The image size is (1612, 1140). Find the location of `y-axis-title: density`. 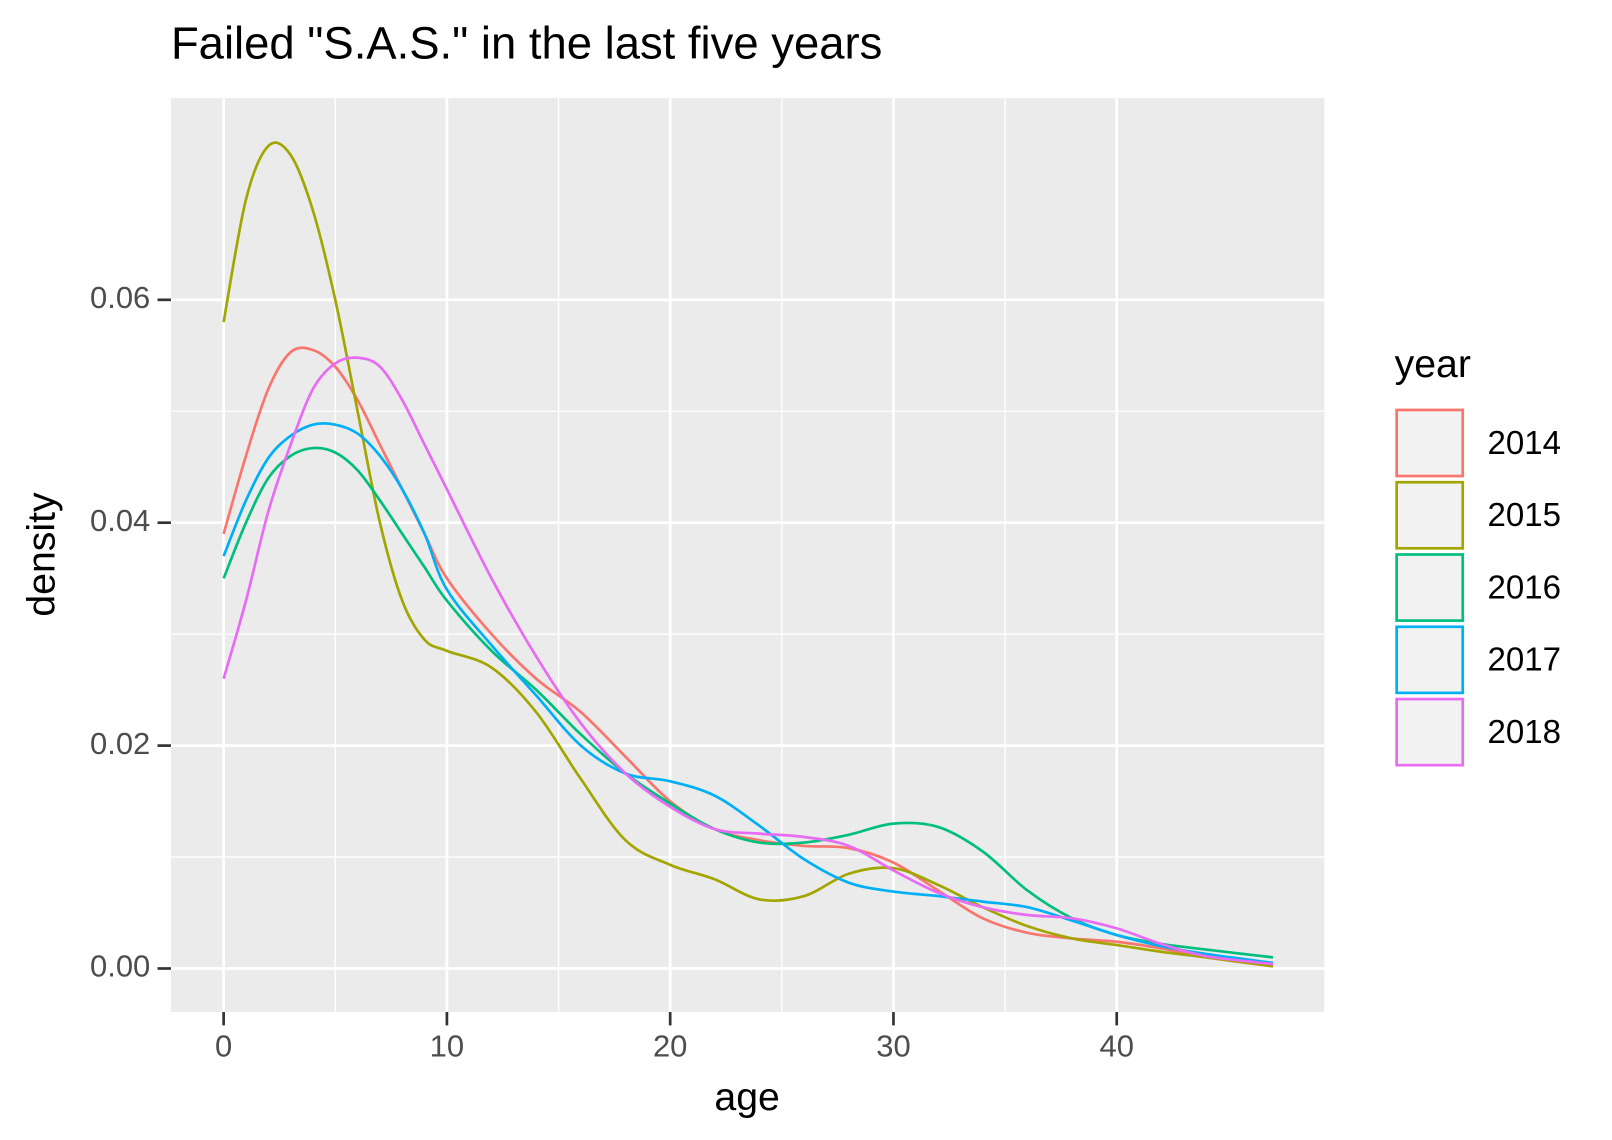

y-axis-title: density is located at coordinates (41, 554).